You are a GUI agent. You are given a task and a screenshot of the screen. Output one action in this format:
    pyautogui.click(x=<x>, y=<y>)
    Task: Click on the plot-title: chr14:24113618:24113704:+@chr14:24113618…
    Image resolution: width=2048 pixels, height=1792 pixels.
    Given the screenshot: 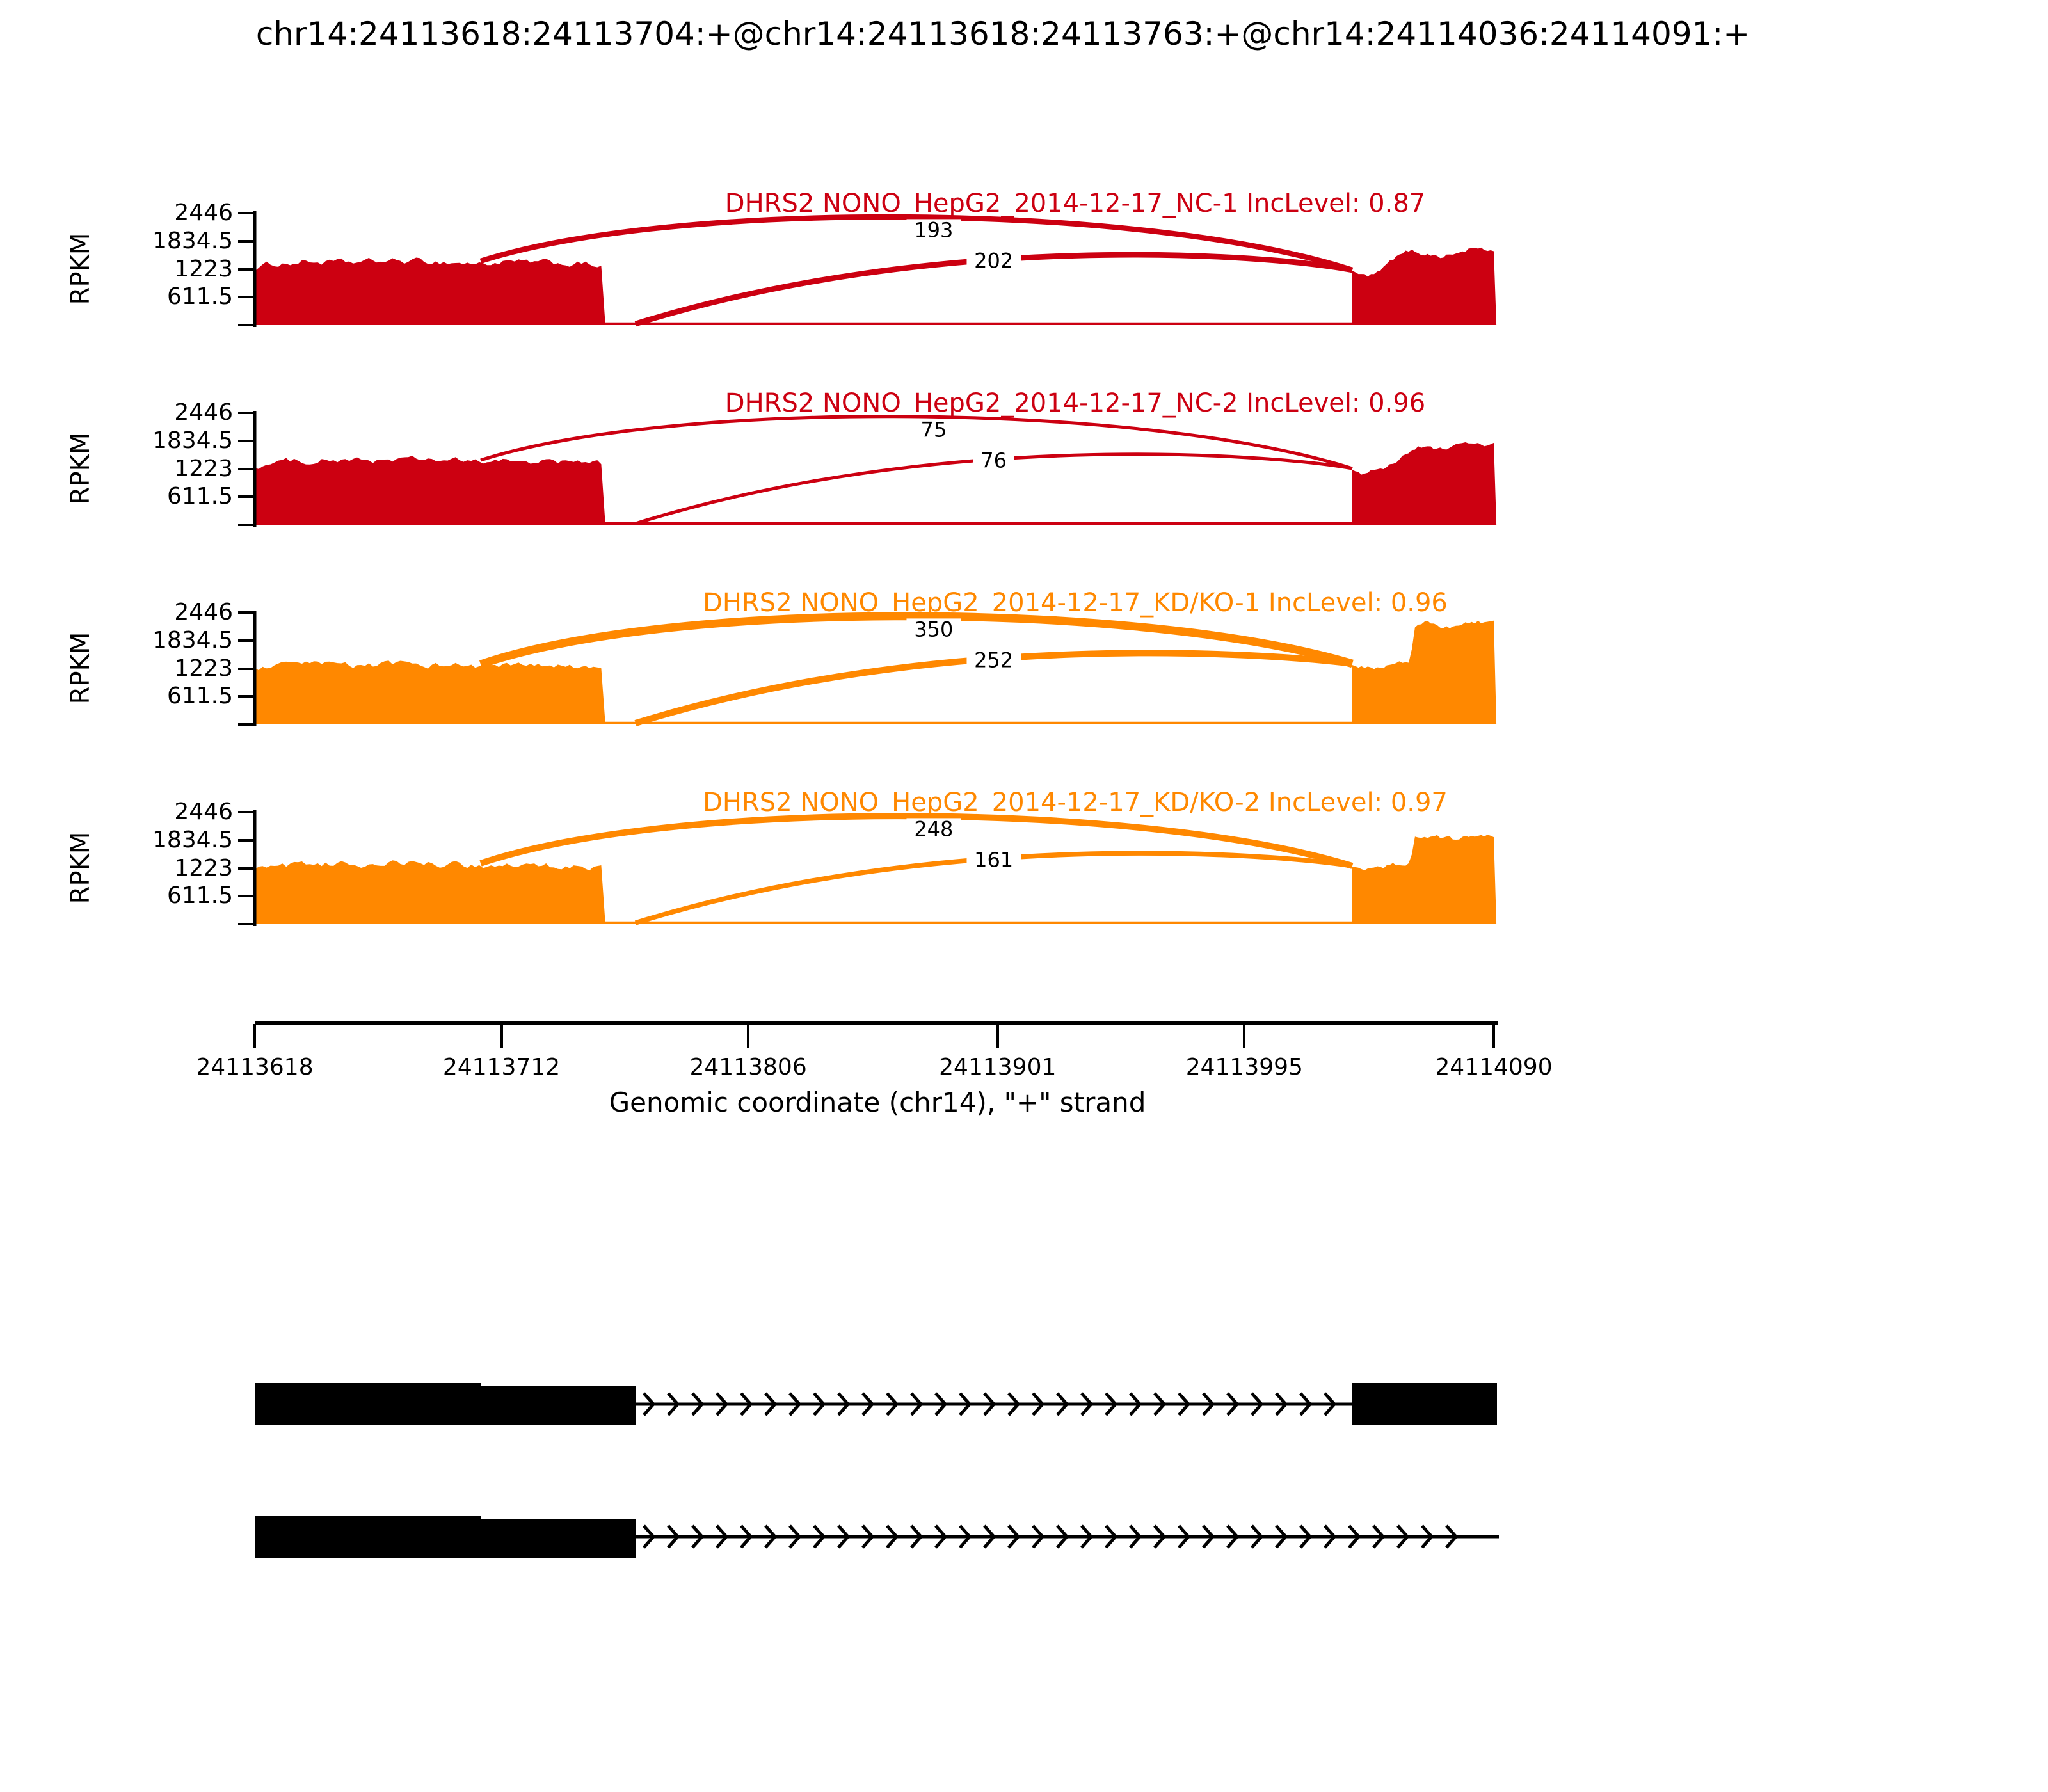 What is the action you would take?
    pyautogui.click(x=1002, y=33)
    